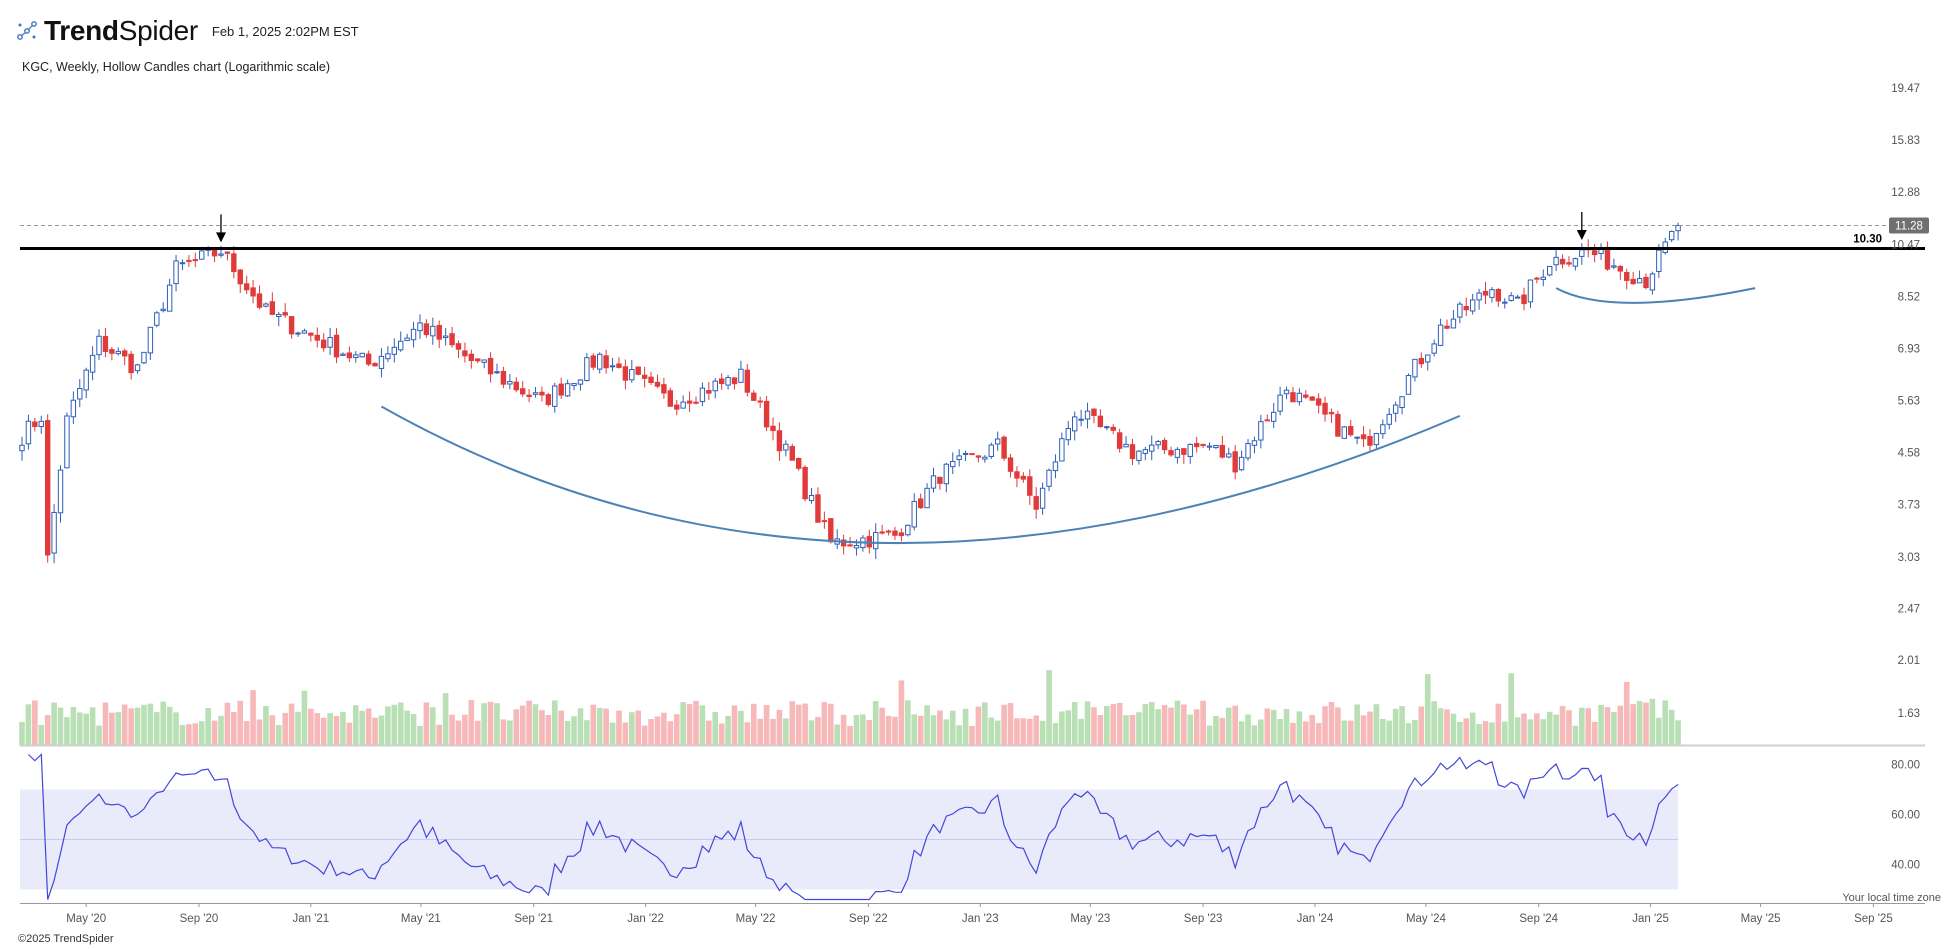 The width and height of the screenshot is (1949, 949). Describe the element at coordinates (121, 30) in the screenshot. I see `brand-name: TrendSpider` at that location.